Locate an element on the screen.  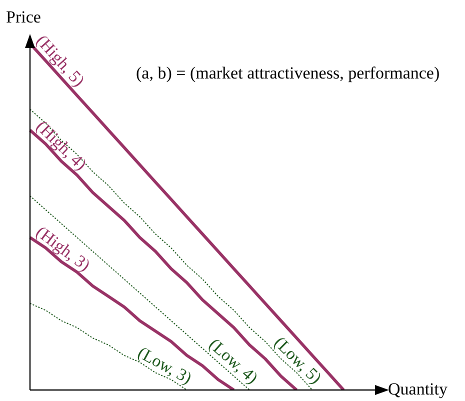
y-axis-title: Price is located at coordinates (23, 16).